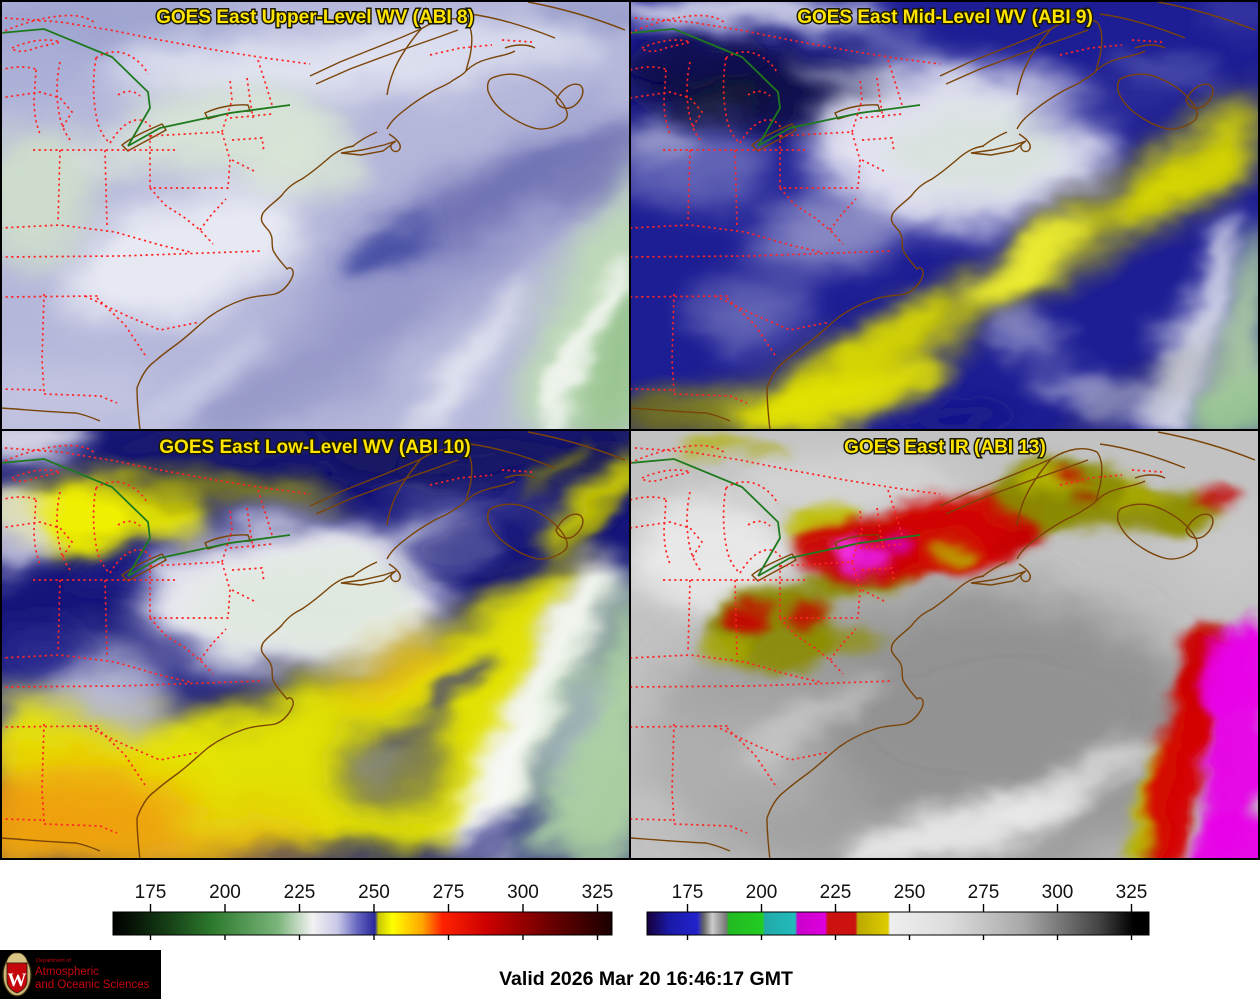  What do you see at coordinates (67, 972) in the screenshot?
I see `svg-text: Atmospheric` at bounding box center [67, 972].